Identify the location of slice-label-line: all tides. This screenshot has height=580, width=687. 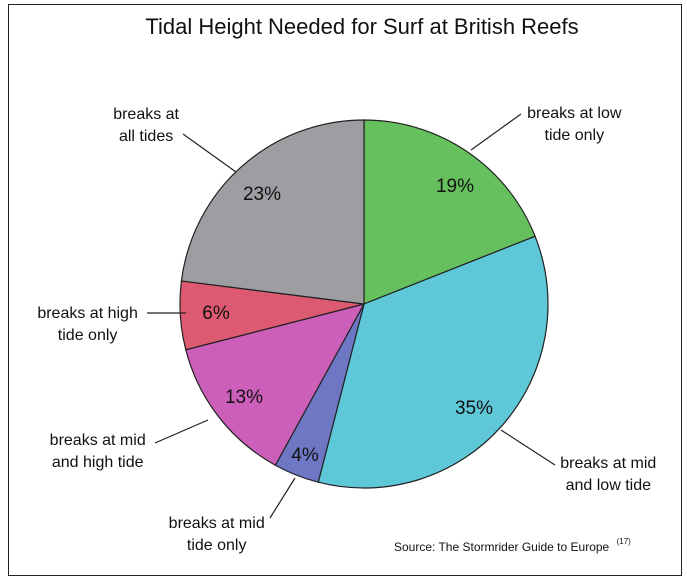
(146, 136).